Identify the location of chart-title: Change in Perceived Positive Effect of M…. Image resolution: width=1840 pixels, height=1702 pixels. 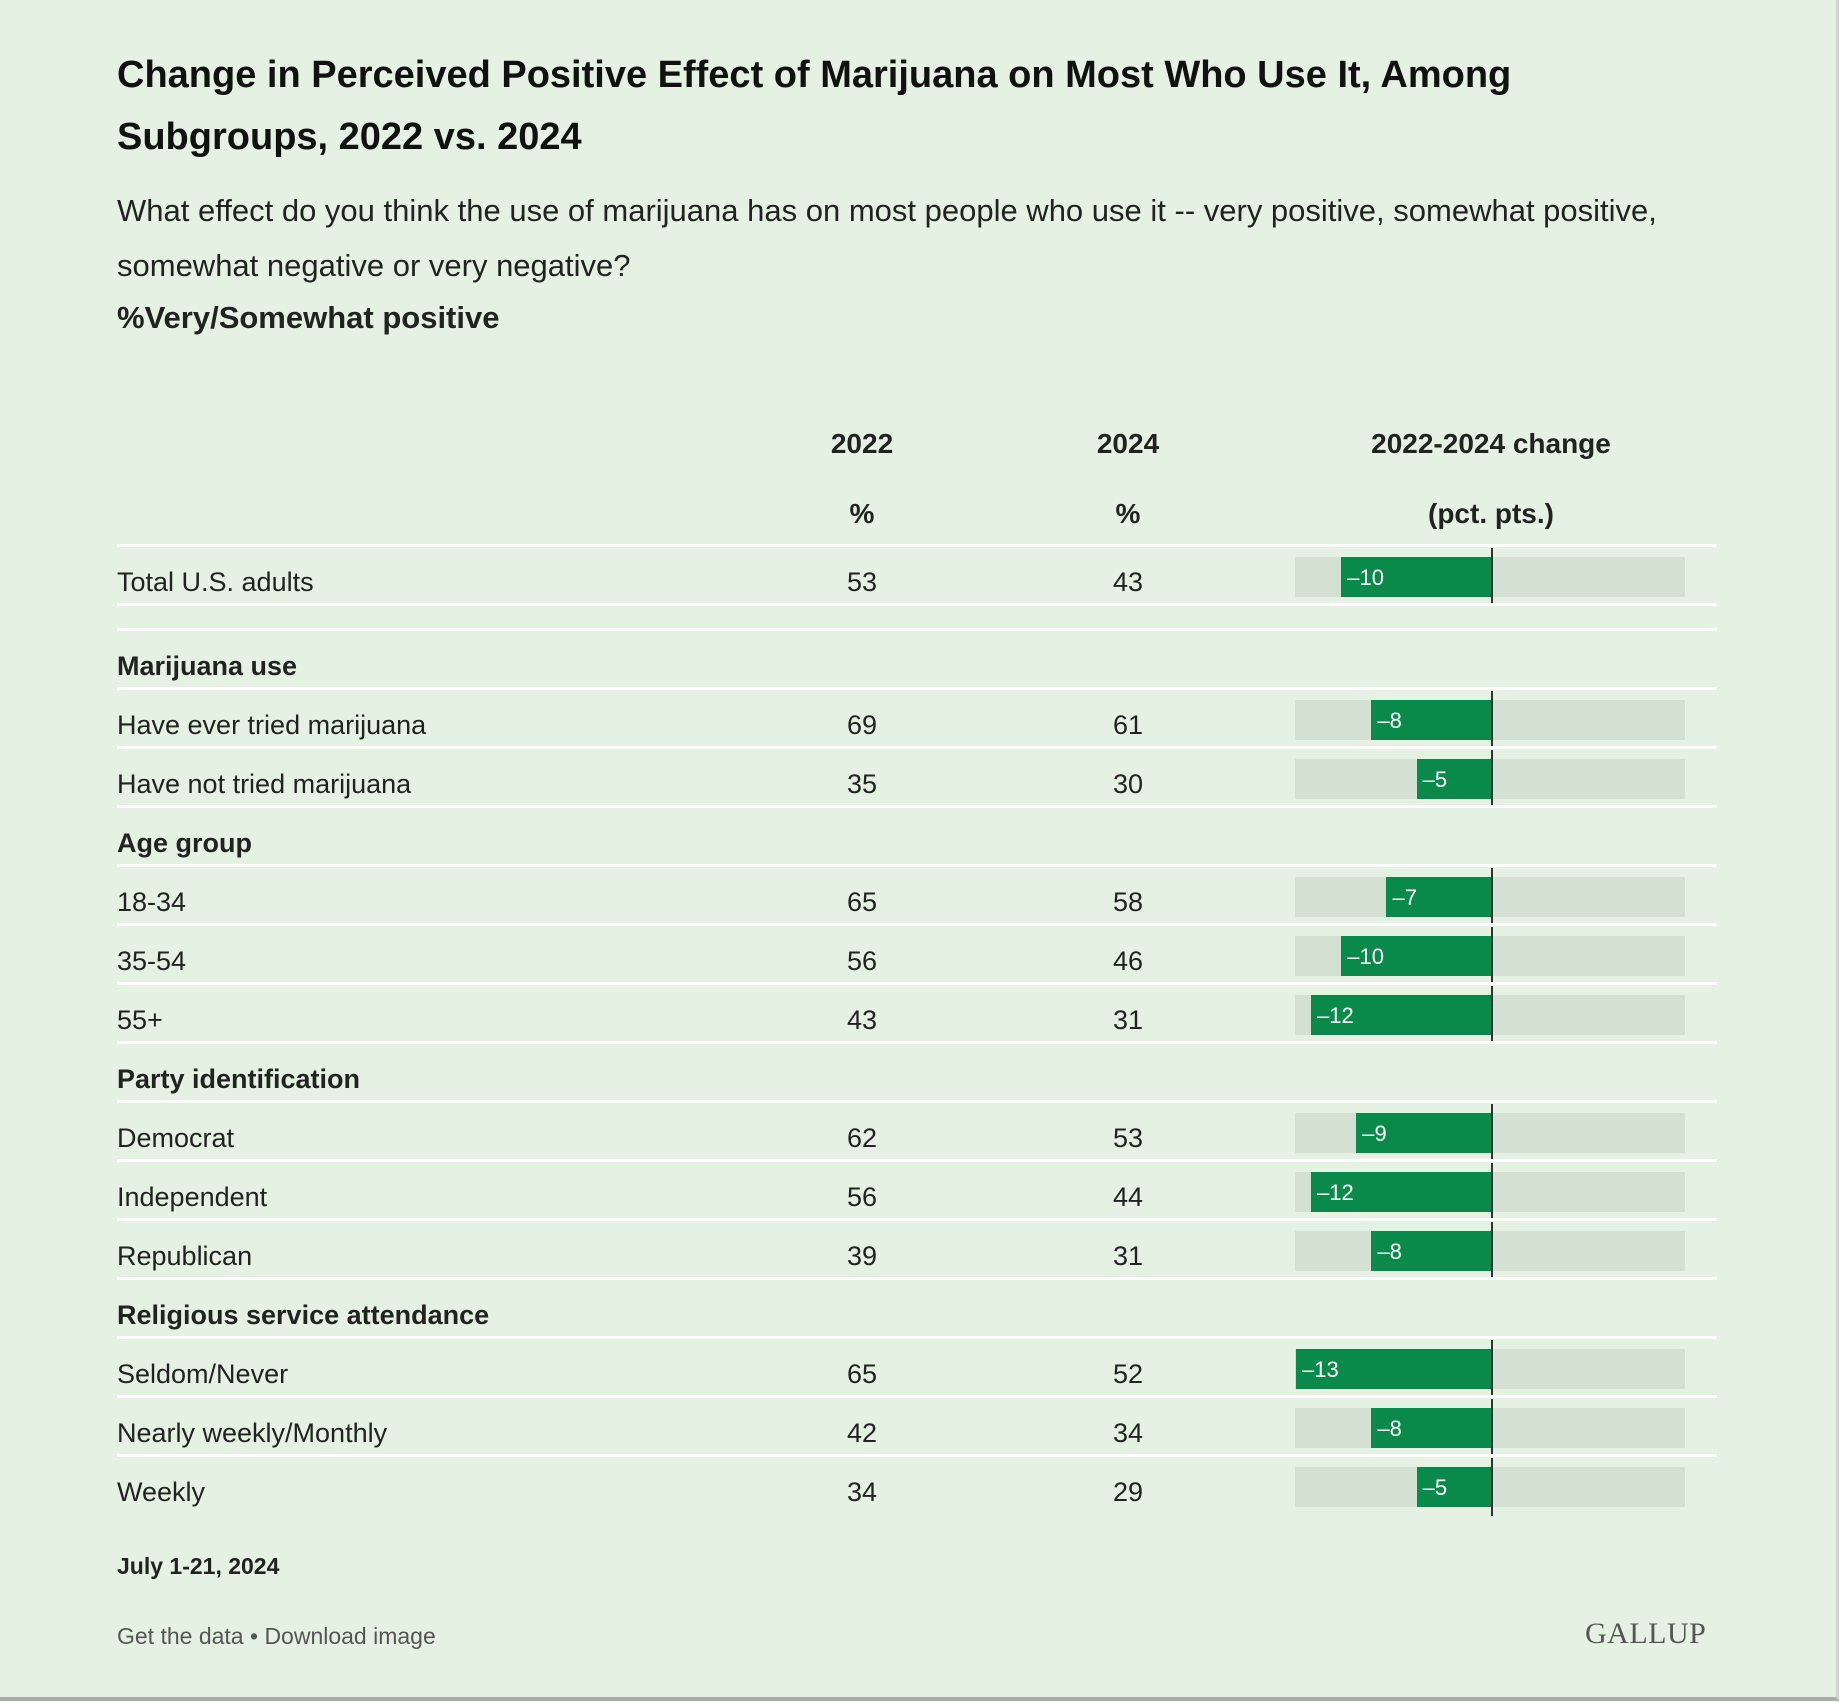
(814, 106).